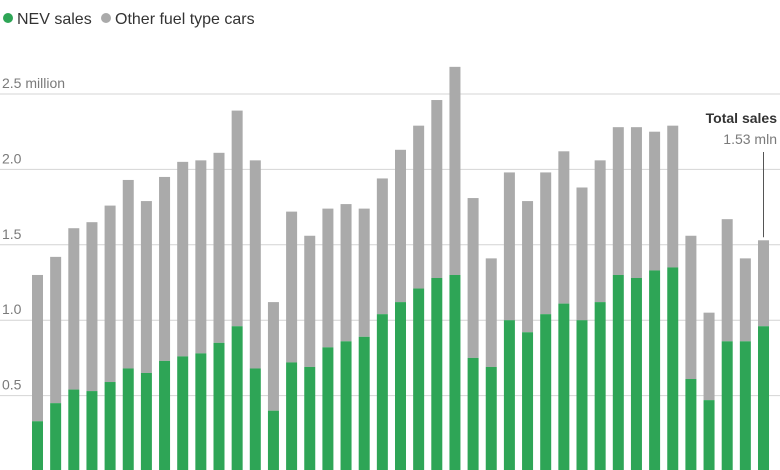 This screenshot has width=780, height=470. I want to click on annotation-title: Total sales, so click(742, 118).